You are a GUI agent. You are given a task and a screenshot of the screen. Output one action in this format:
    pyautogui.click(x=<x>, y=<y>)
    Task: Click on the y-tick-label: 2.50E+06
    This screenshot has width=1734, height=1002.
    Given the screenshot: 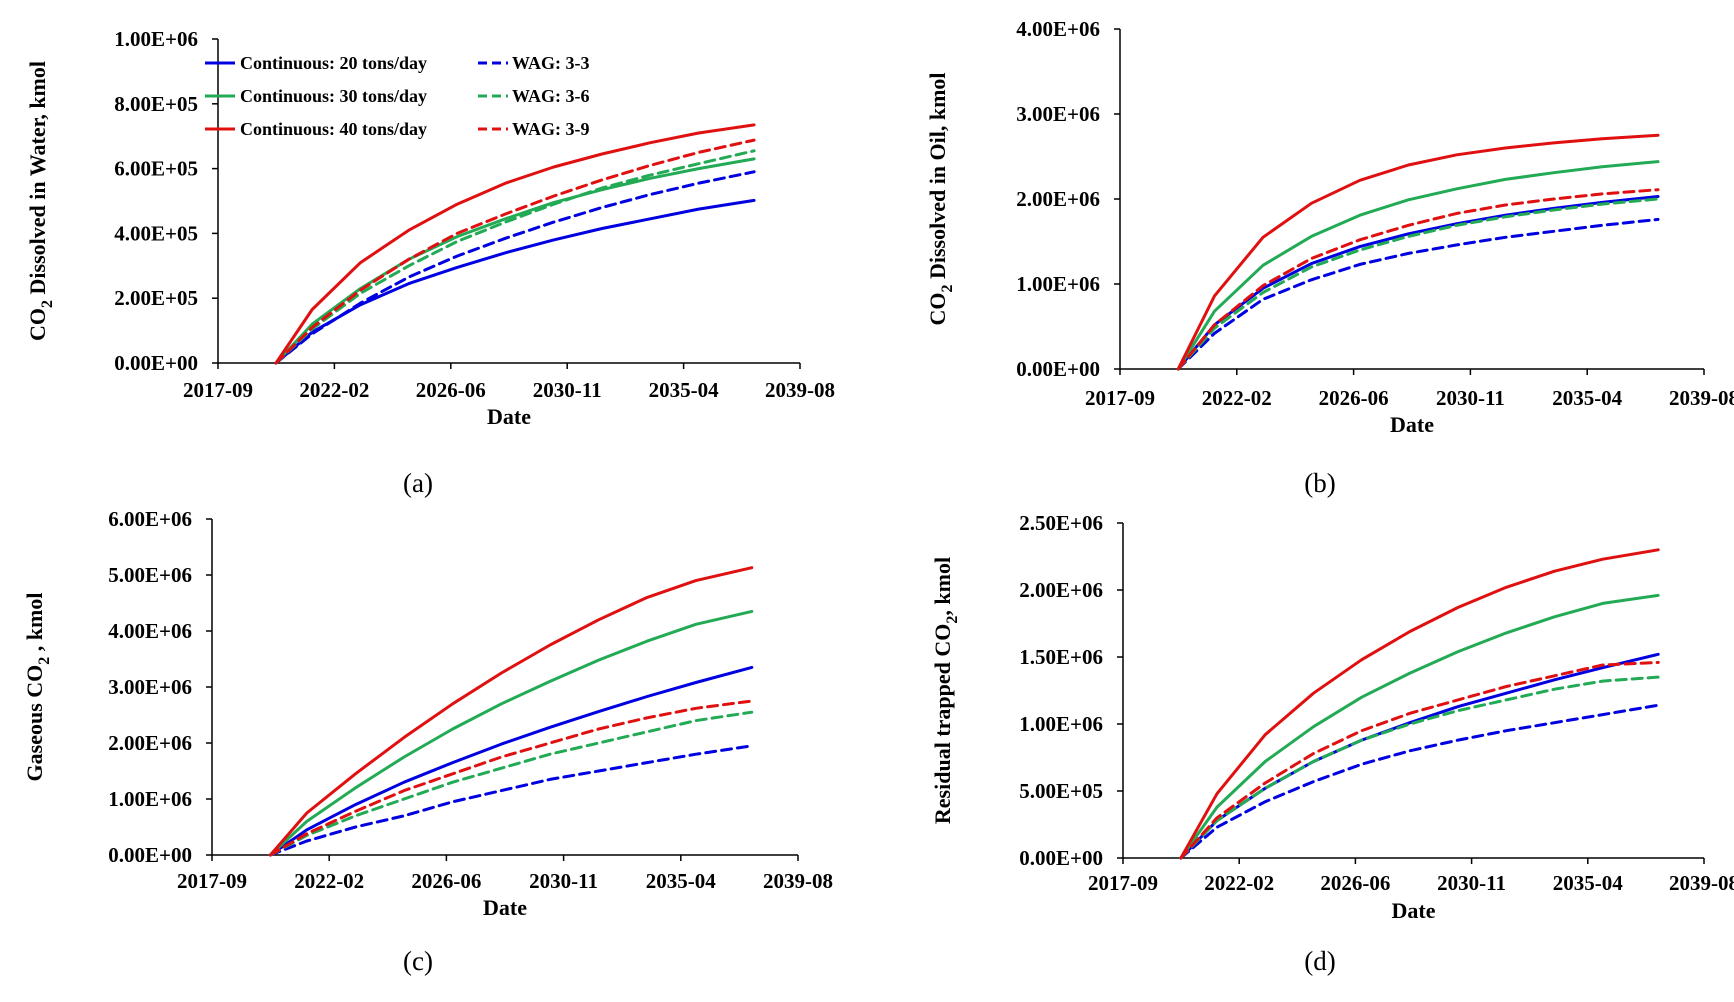 What is the action you would take?
    pyautogui.click(x=1061, y=523)
    